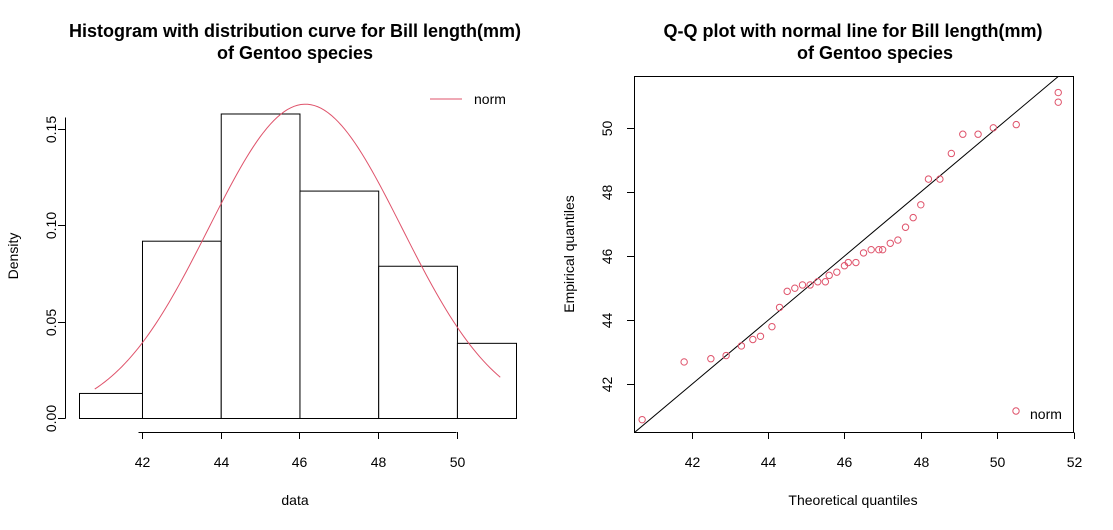  What do you see at coordinates (845, 462) in the screenshot?
I see `qq-x-tick-label: 46` at bounding box center [845, 462].